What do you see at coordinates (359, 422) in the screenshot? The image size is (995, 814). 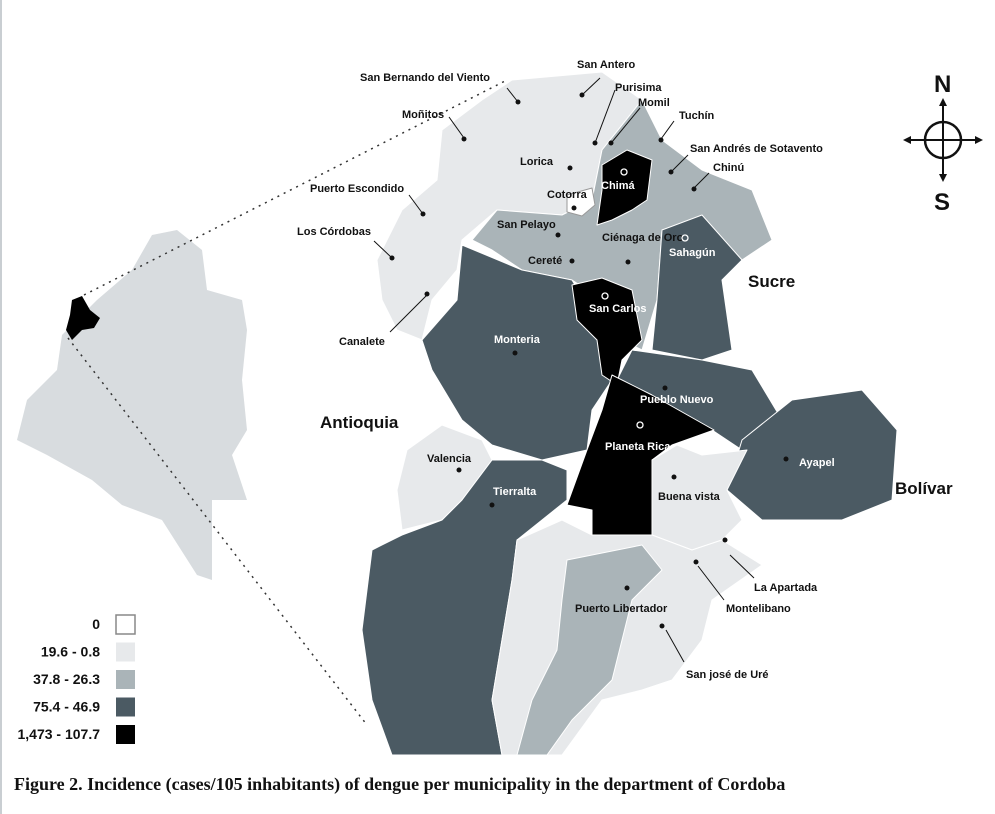 I see `label-antioquia: Antioquia` at bounding box center [359, 422].